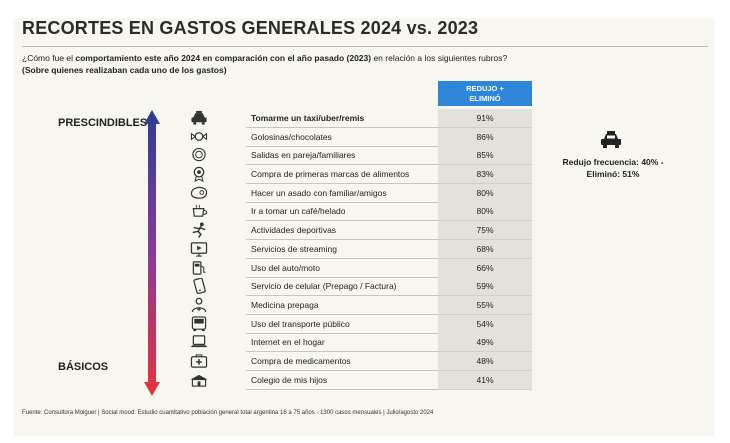  I want to click on gradient-scale-arrow, so click(152, 253).